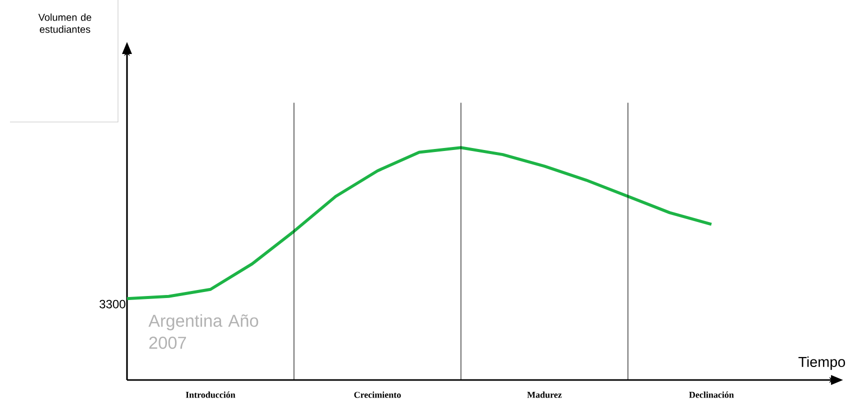  What do you see at coordinates (544, 395) in the screenshot?
I see `x-tick-label: Madurez` at bounding box center [544, 395].